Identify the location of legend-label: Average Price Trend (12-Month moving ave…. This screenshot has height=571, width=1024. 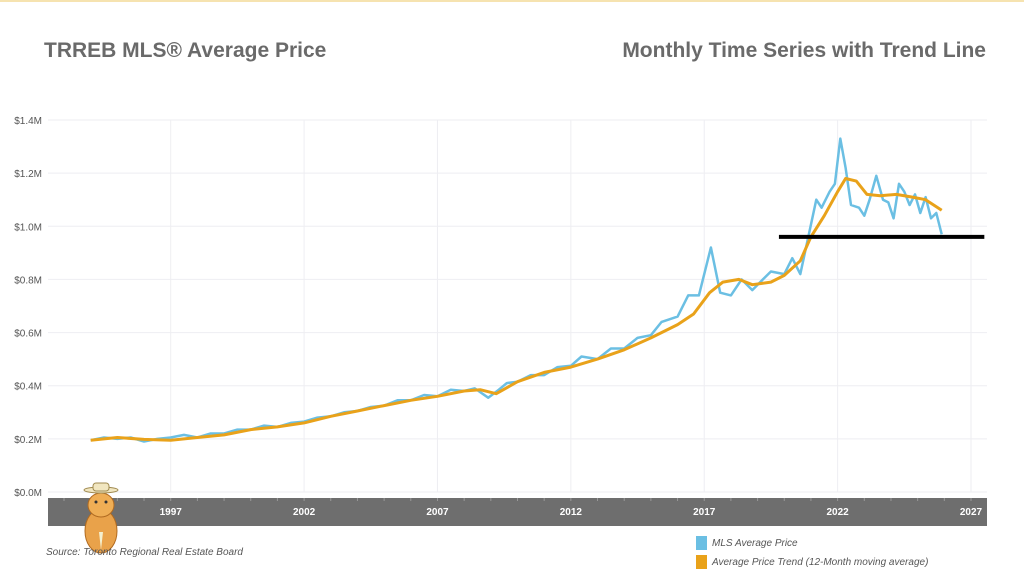
(820, 562).